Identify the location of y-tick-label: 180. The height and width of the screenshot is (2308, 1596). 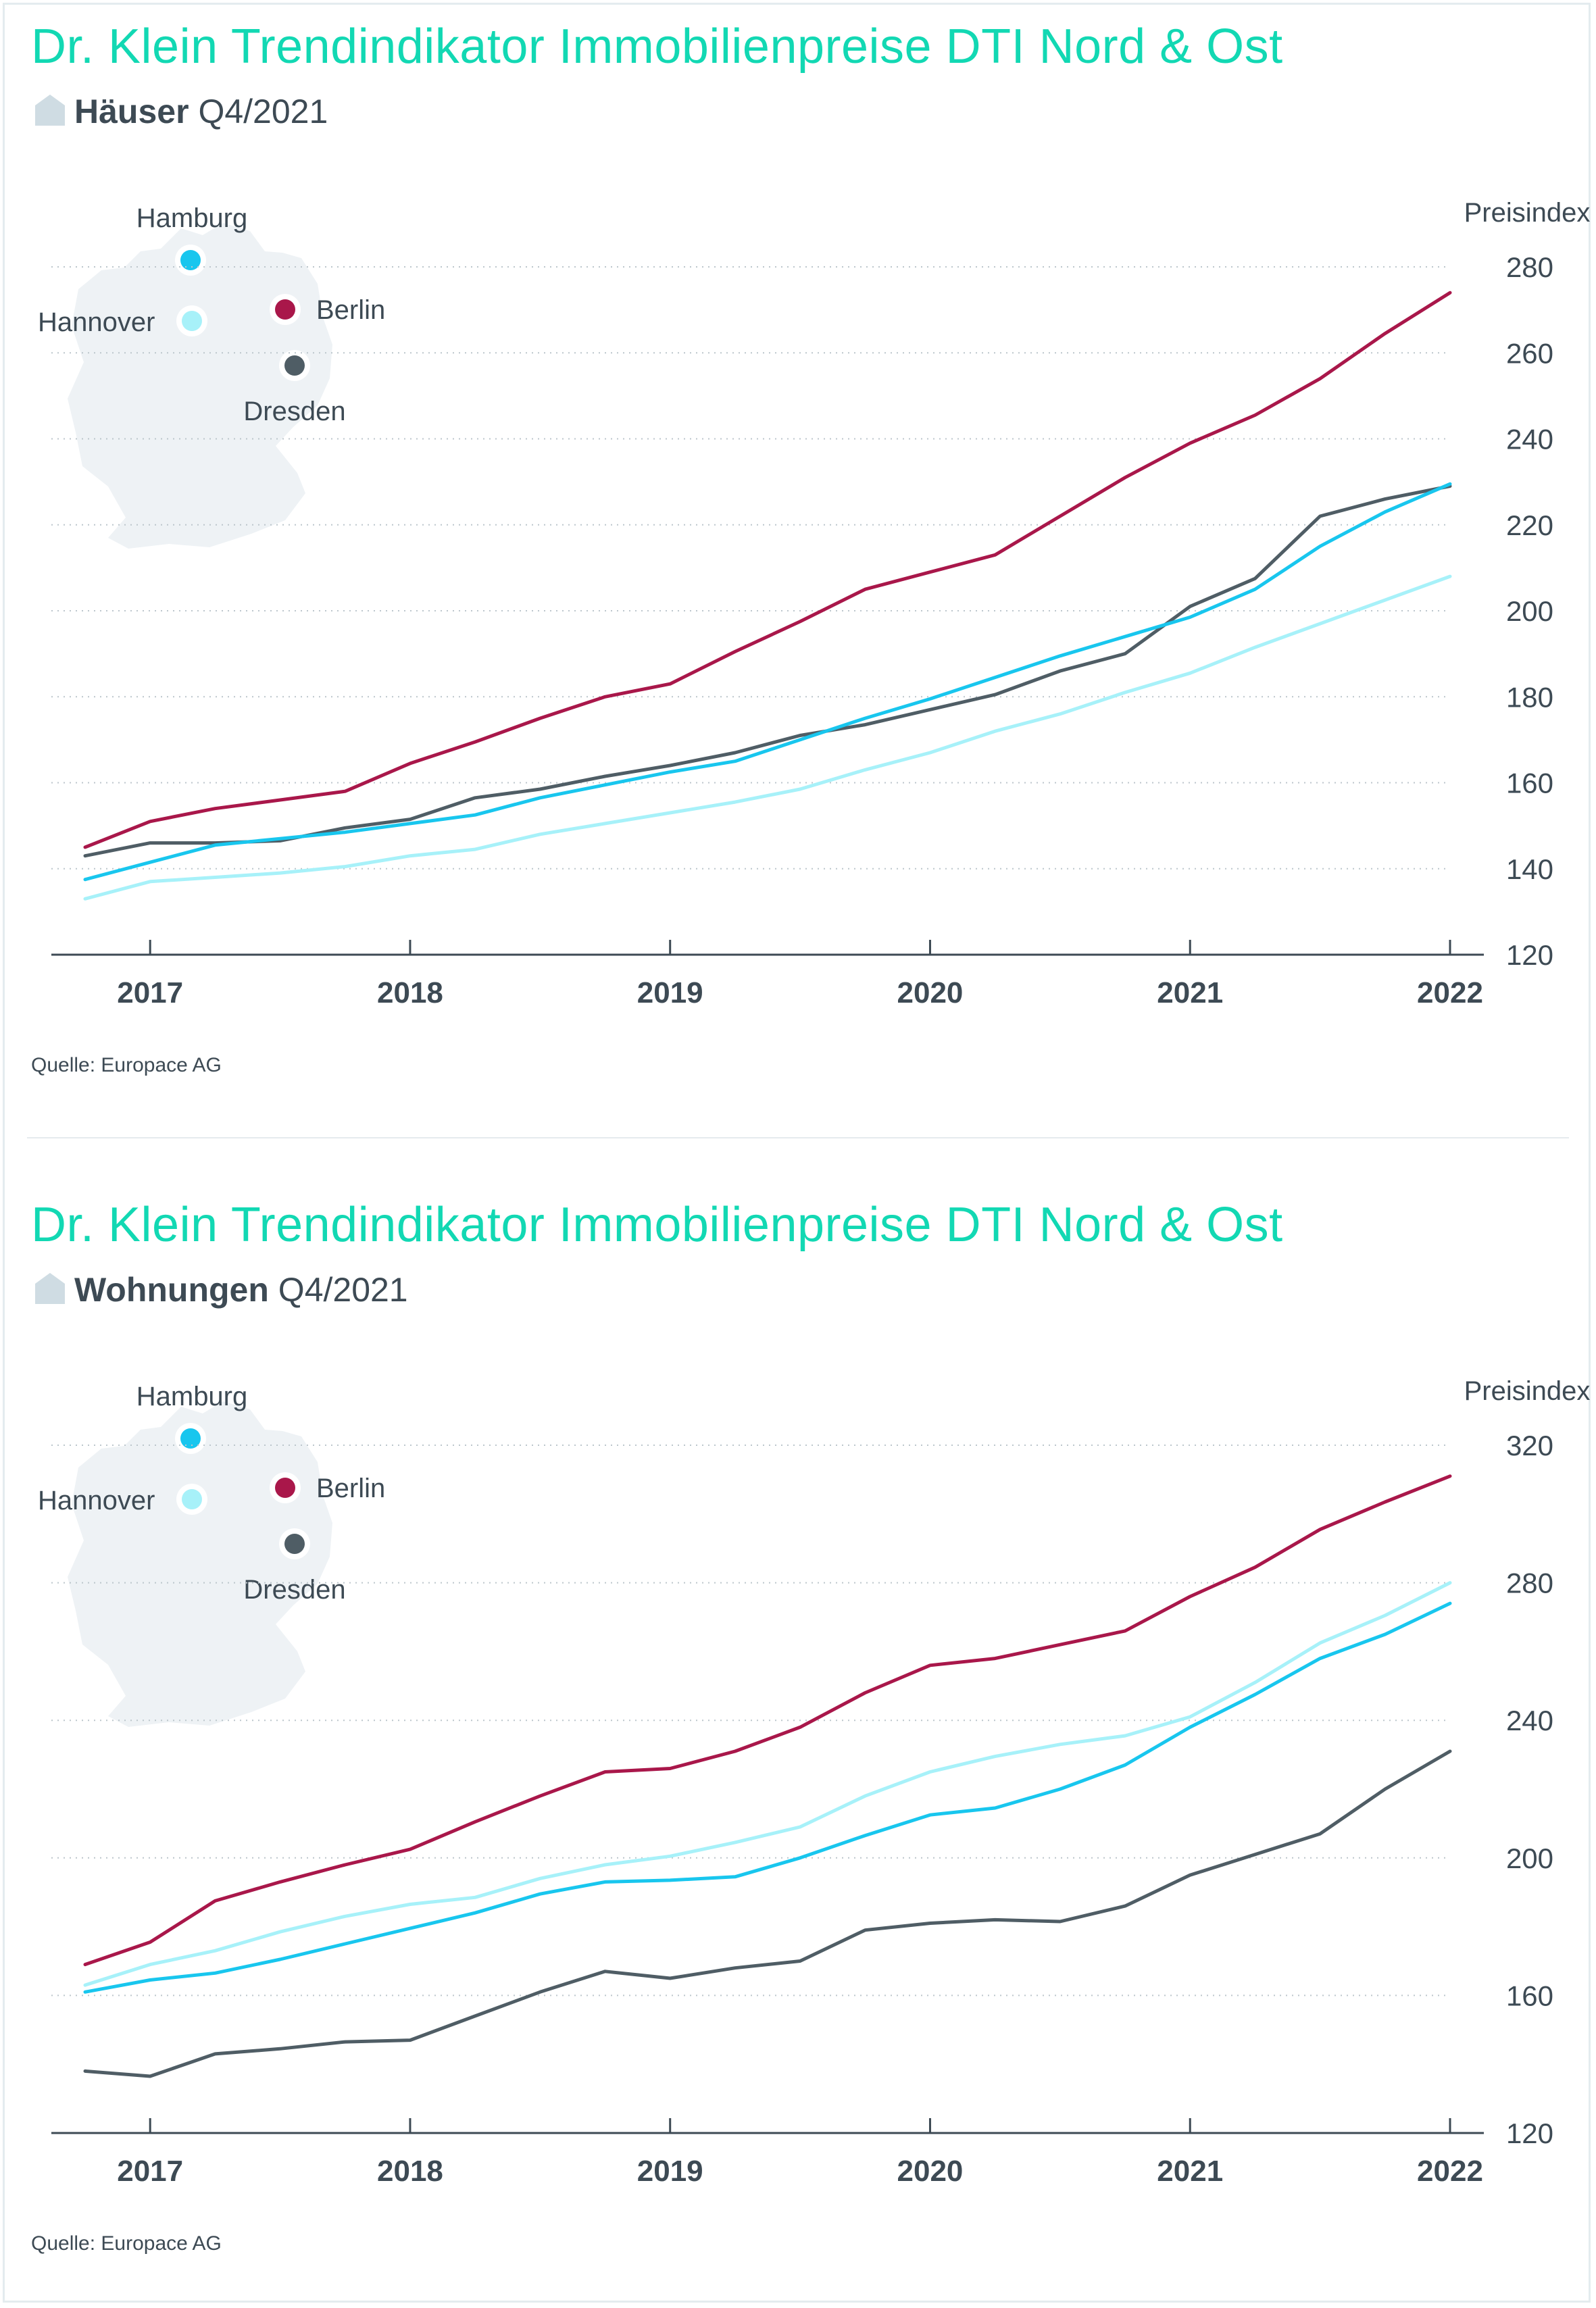
(1530, 697).